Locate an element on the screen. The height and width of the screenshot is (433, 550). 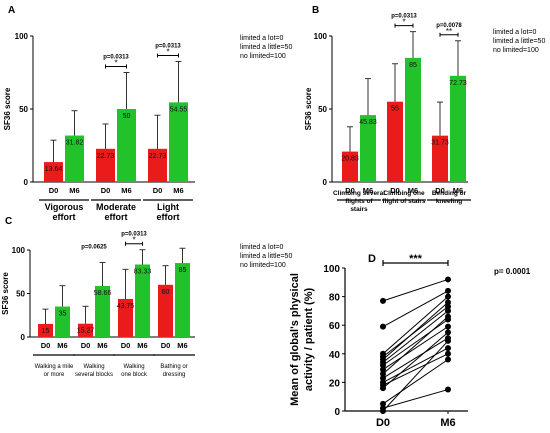
panel-a-group-label: effort is located at coordinates (64, 217).